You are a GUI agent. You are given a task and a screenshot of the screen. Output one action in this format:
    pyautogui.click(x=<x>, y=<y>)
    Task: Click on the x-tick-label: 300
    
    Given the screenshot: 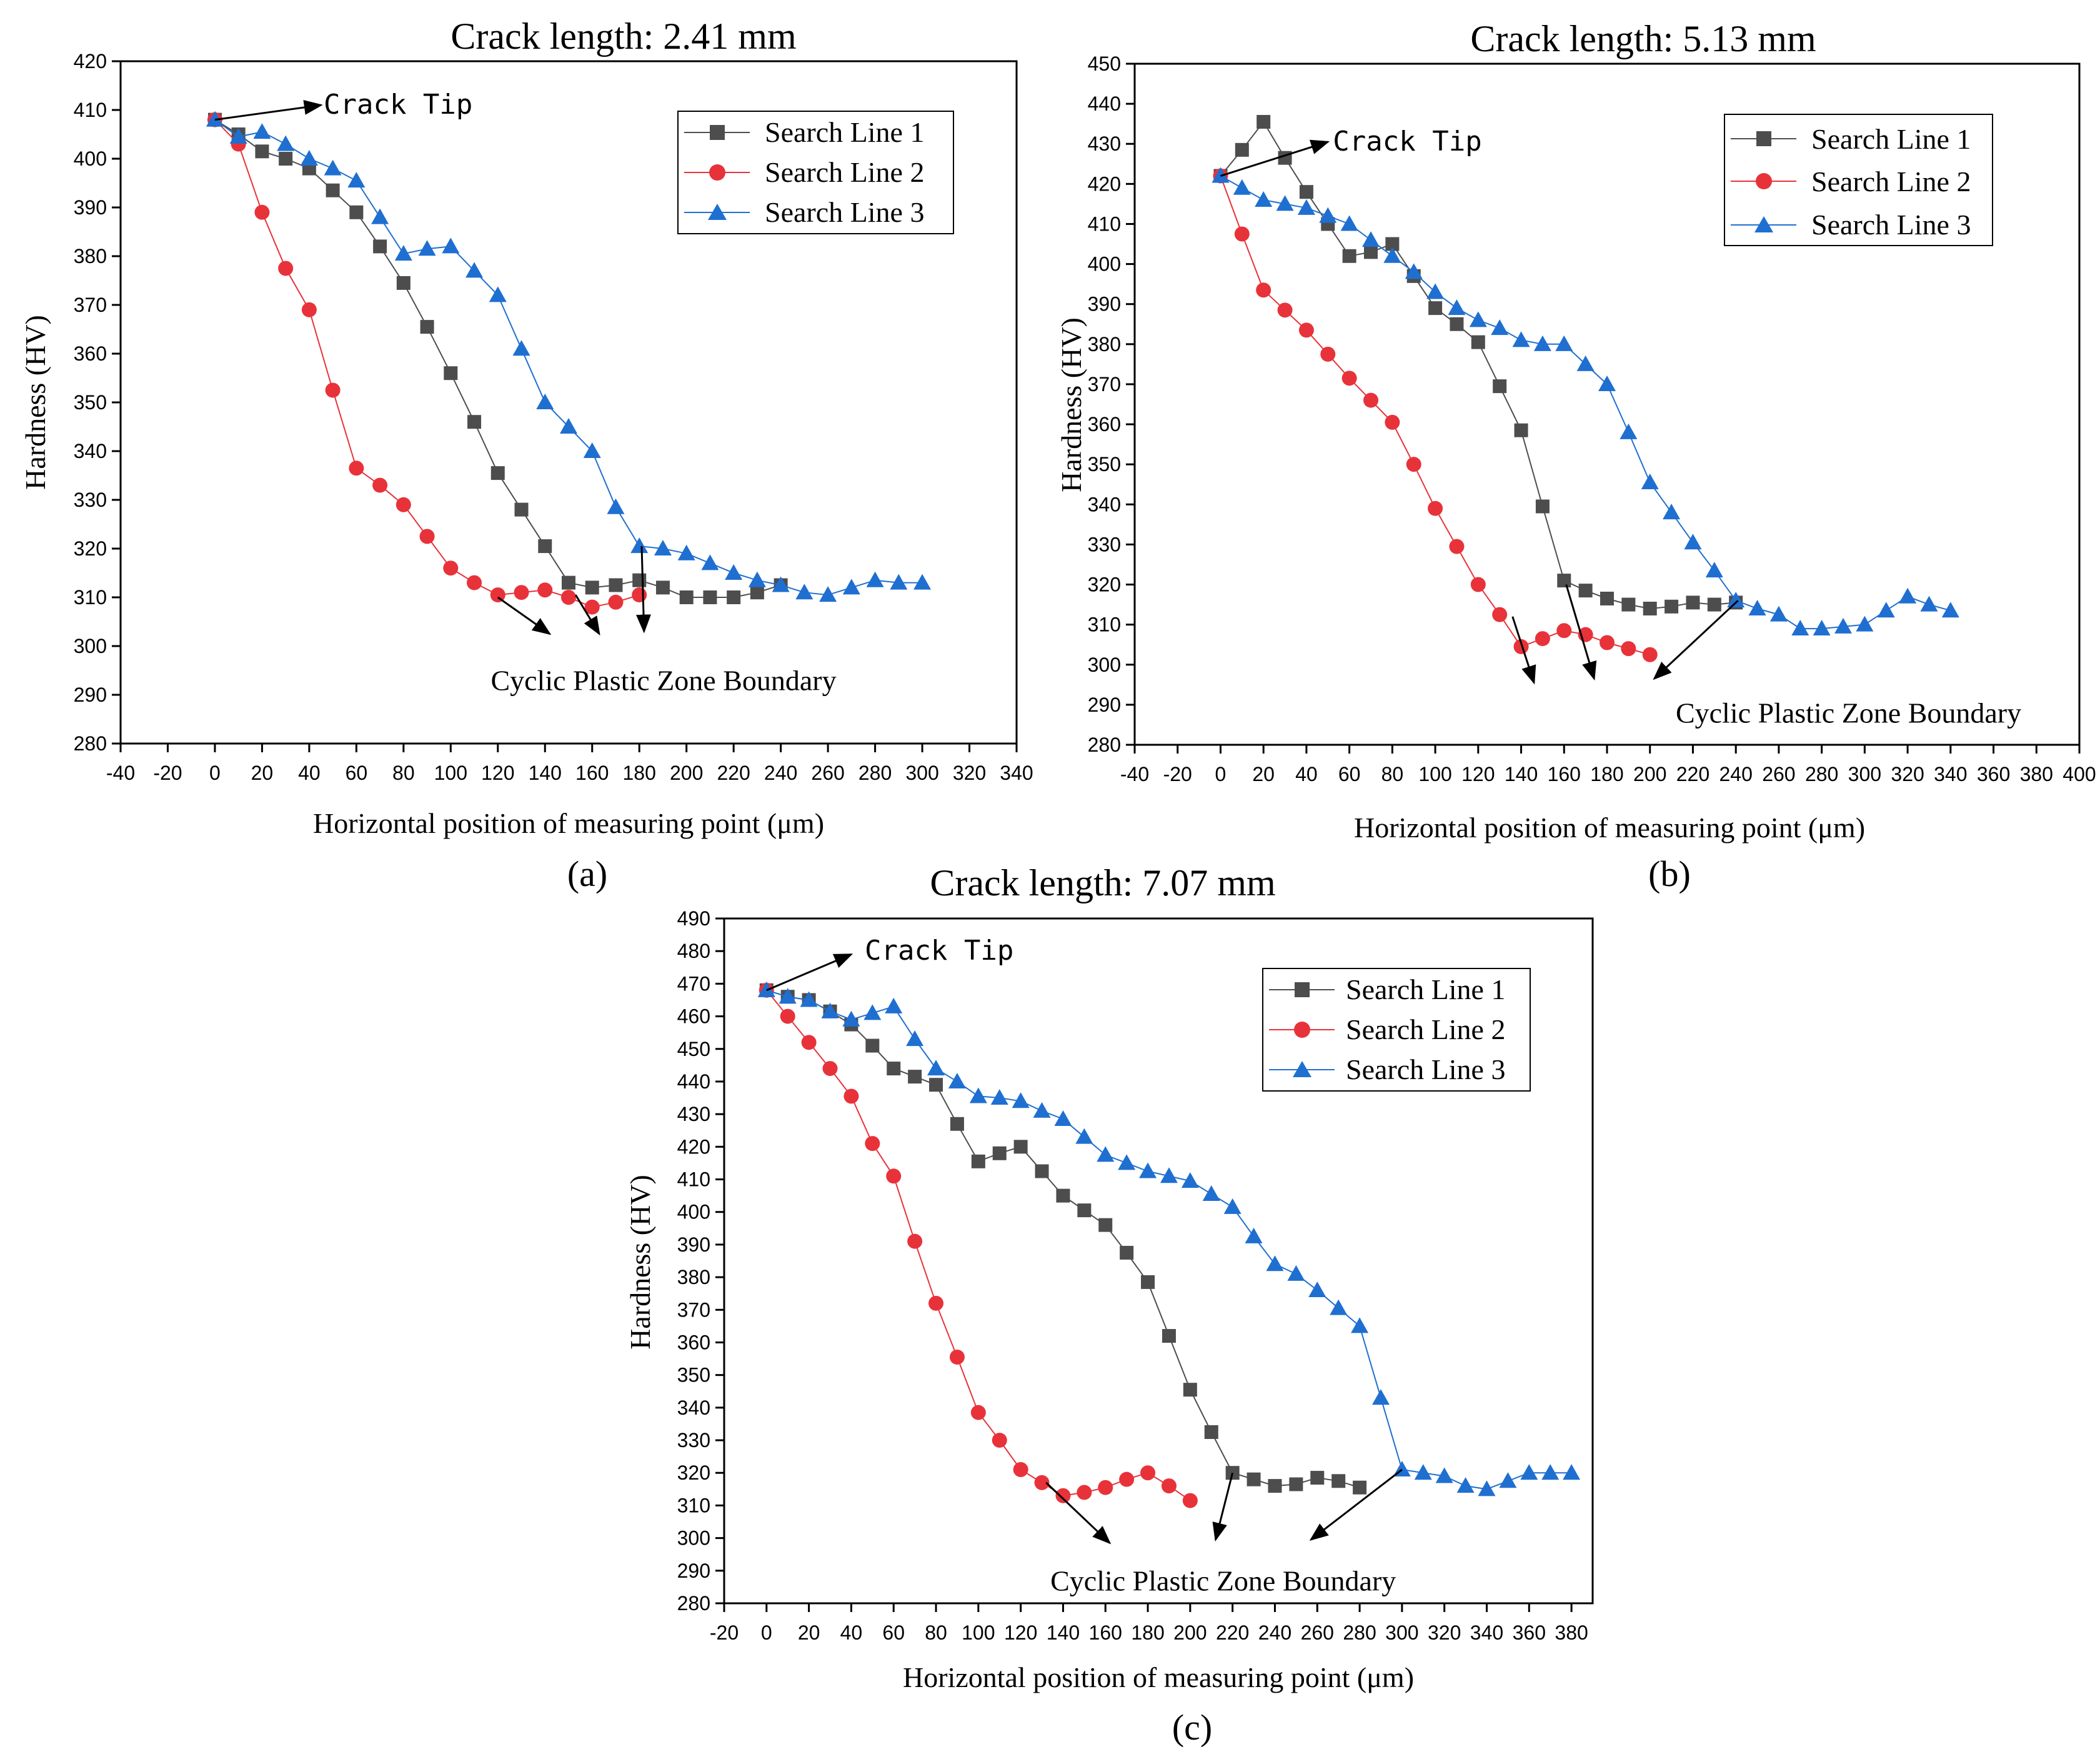 What is the action you would take?
    pyautogui.click(x=1864, y=774)
    